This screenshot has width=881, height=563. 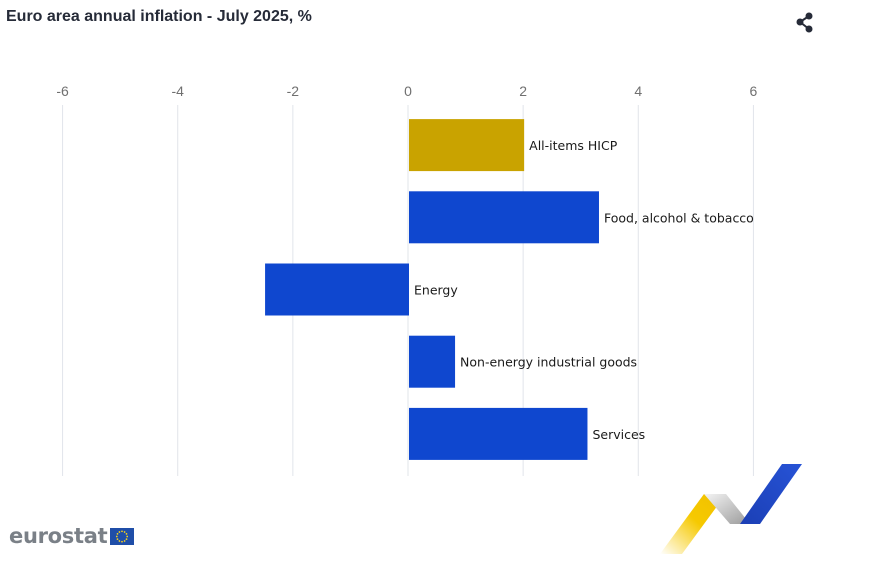 I want to click on eurostat-logo: eurostat, so click(x=72, y=536).